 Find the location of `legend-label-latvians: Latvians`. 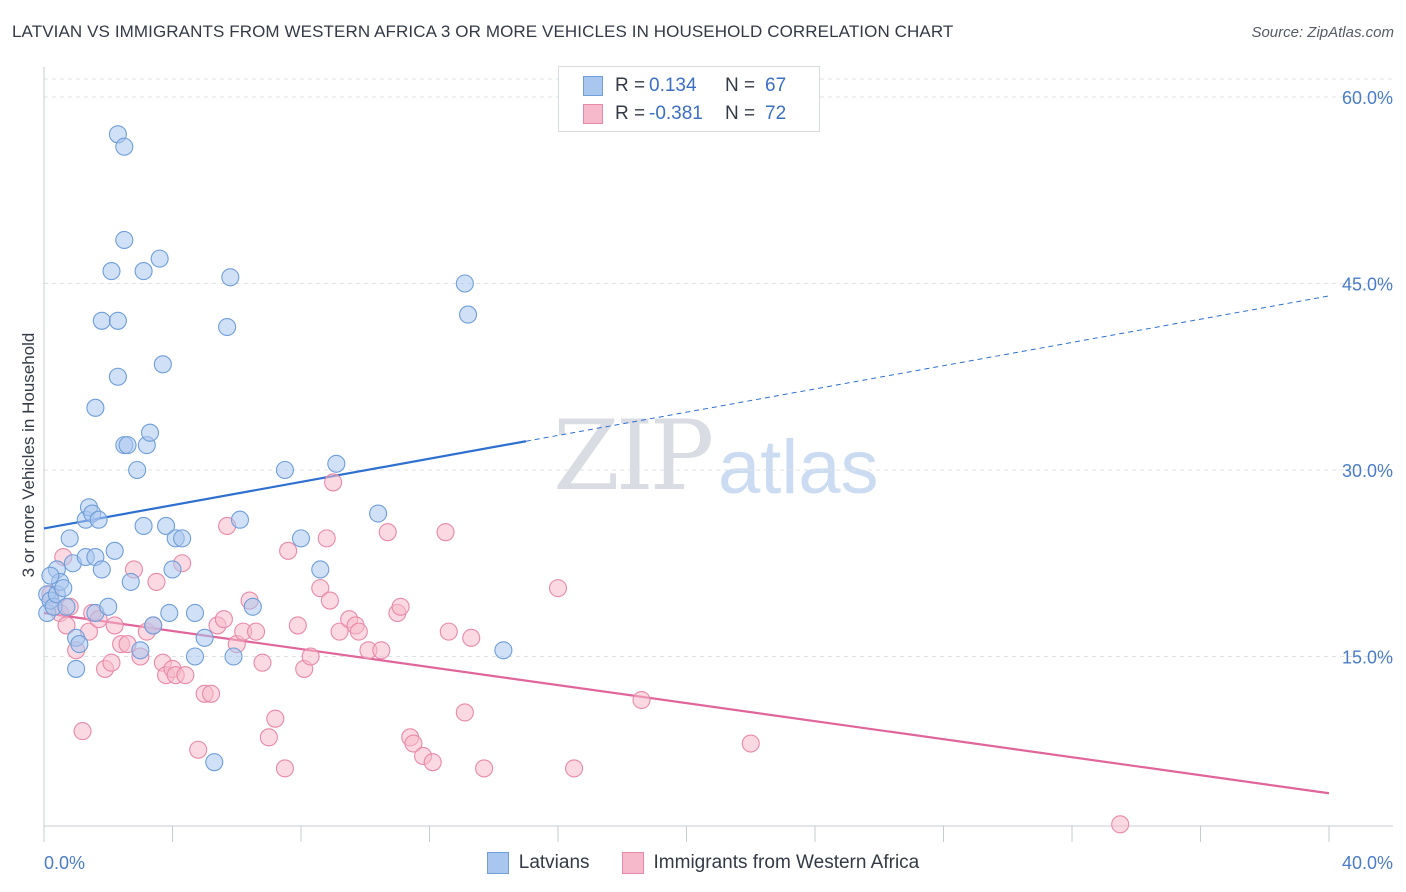

legend-label-latvians: Latvians is located at coordinates (554, 862).